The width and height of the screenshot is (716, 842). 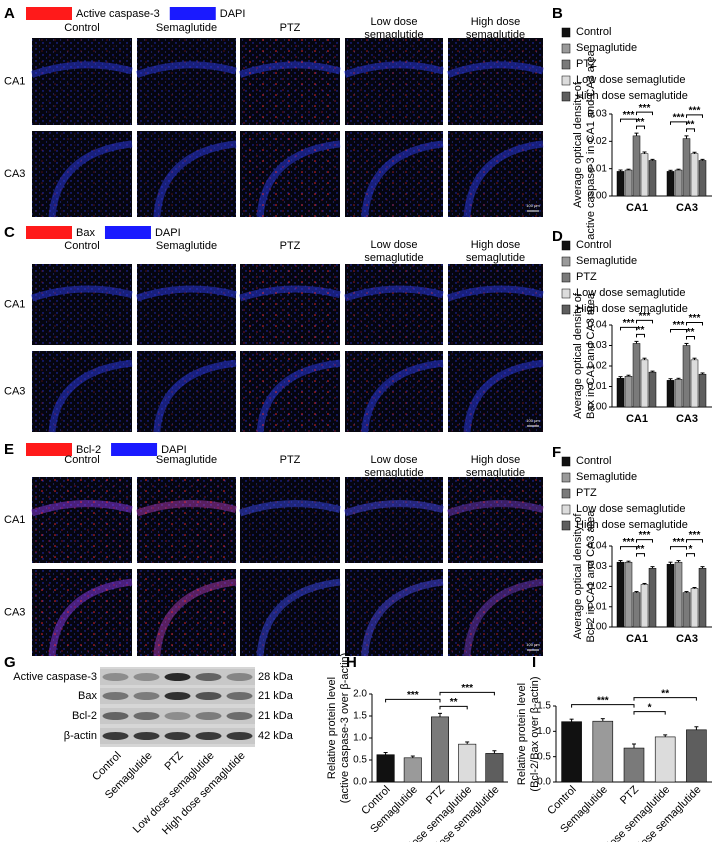 I want to click on column-header: High dose semaglutide, so click(x=495, y=466).